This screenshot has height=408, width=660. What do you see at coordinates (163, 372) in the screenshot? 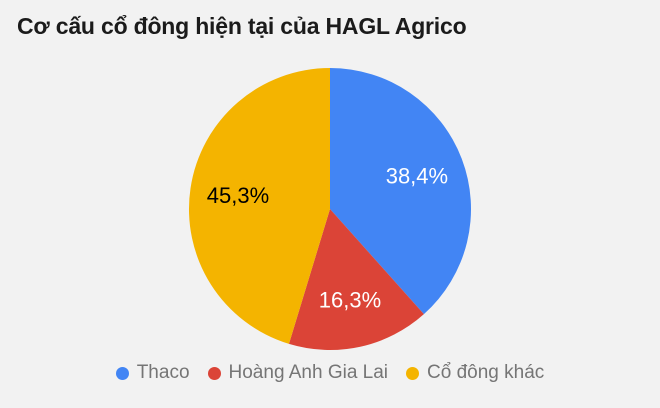
I see `legend-label: Thaco` at bounding box center [163, 372].